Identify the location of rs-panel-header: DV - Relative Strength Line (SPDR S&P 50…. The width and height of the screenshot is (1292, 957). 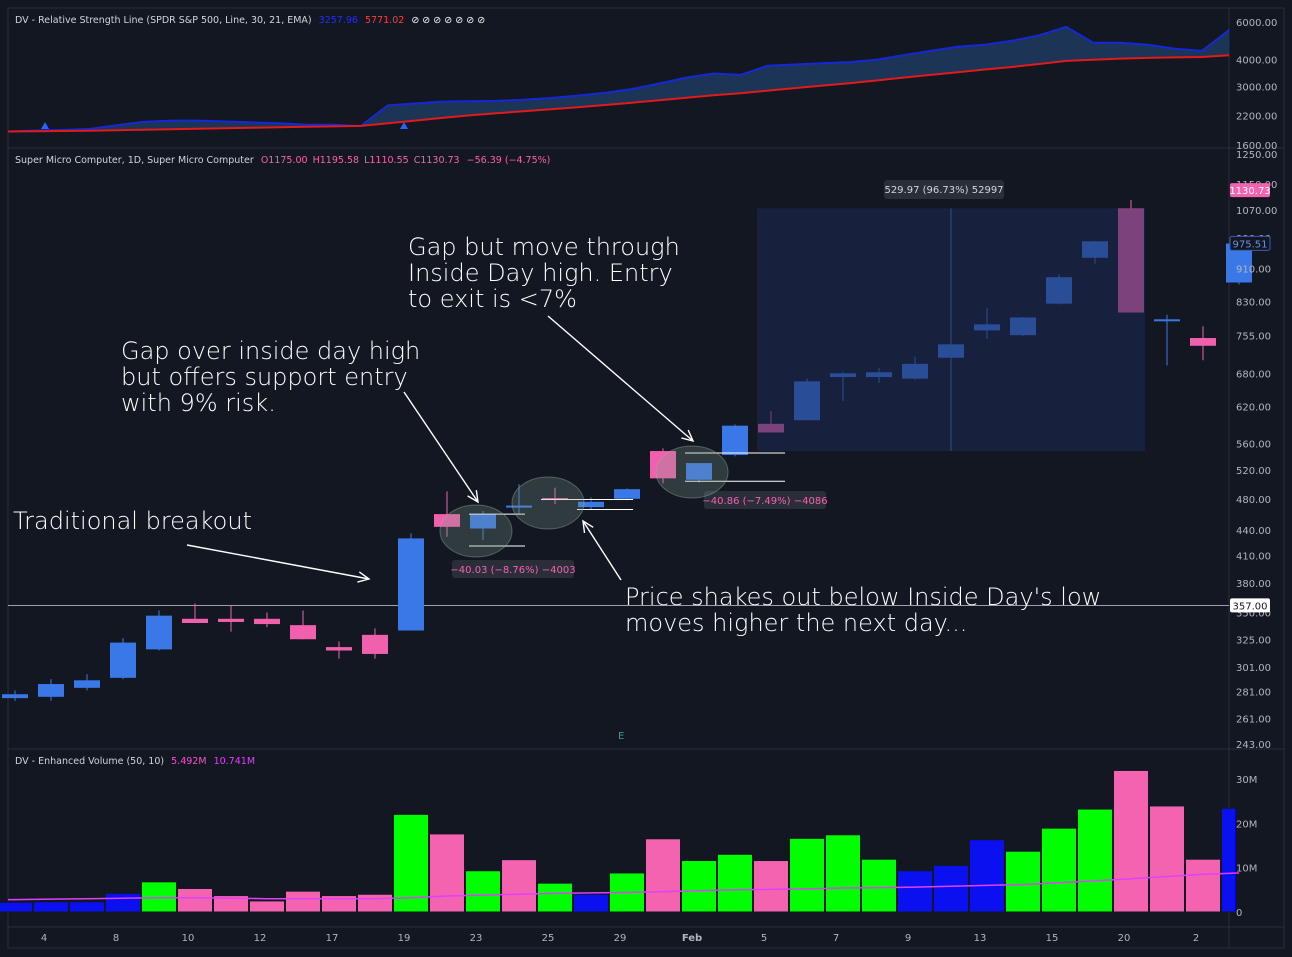
(252, 20).